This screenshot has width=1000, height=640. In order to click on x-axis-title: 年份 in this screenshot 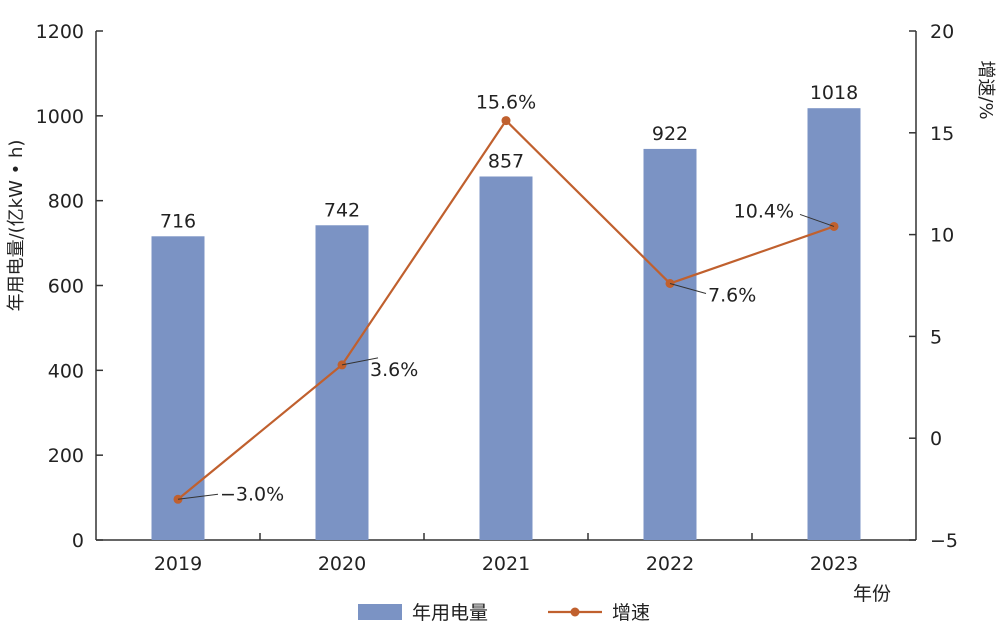, I will do `click(872, 594)`.